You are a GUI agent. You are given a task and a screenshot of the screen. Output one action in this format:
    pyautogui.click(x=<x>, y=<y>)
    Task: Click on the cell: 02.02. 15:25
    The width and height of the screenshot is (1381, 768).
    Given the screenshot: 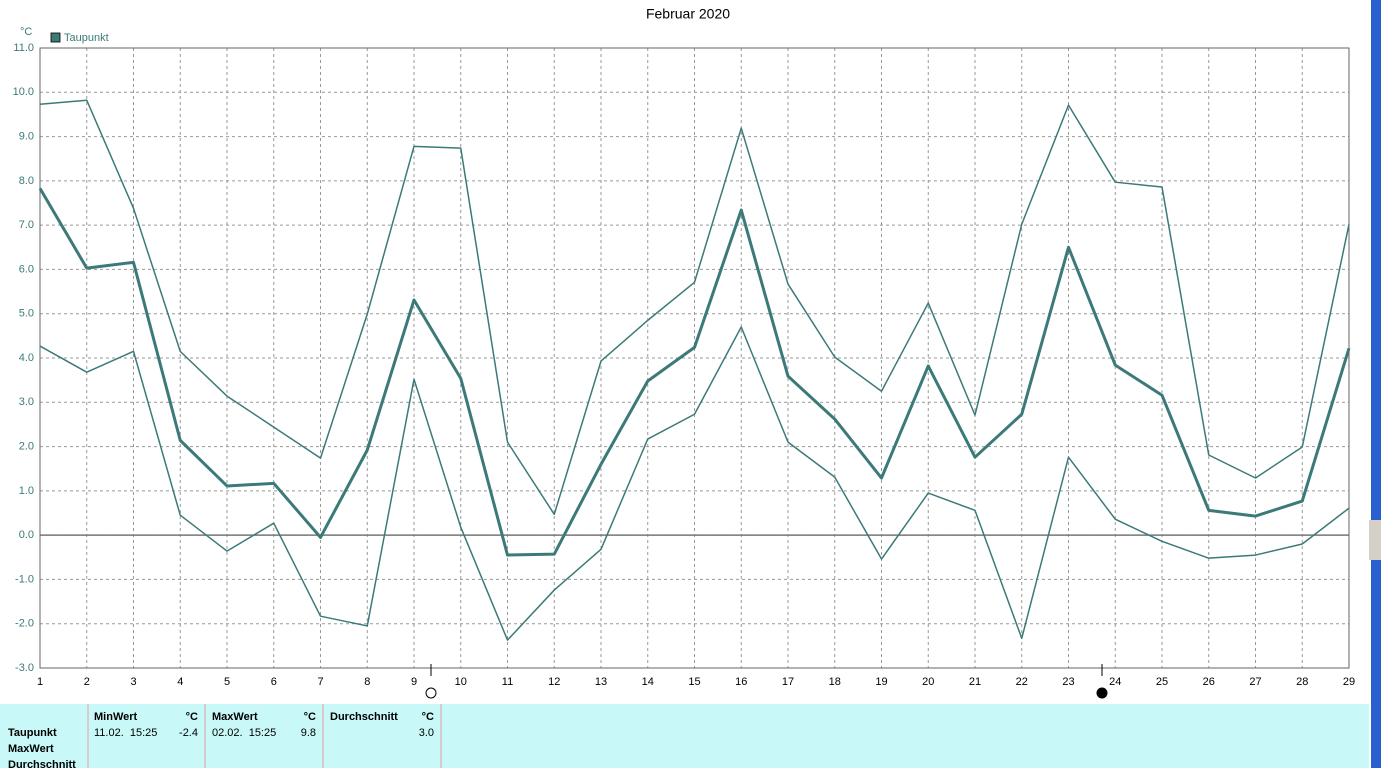 What is the action you would take?
    pyautogui.click(x=244, y=733)
    